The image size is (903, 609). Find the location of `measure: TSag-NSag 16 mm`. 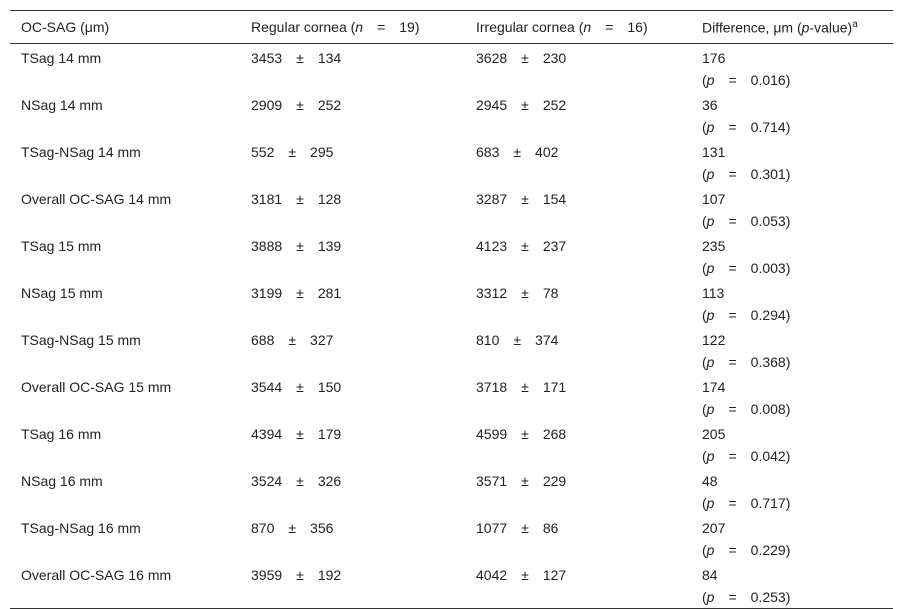

measure: TSag-NSag 16 mm is located at coordinates (81, 528).